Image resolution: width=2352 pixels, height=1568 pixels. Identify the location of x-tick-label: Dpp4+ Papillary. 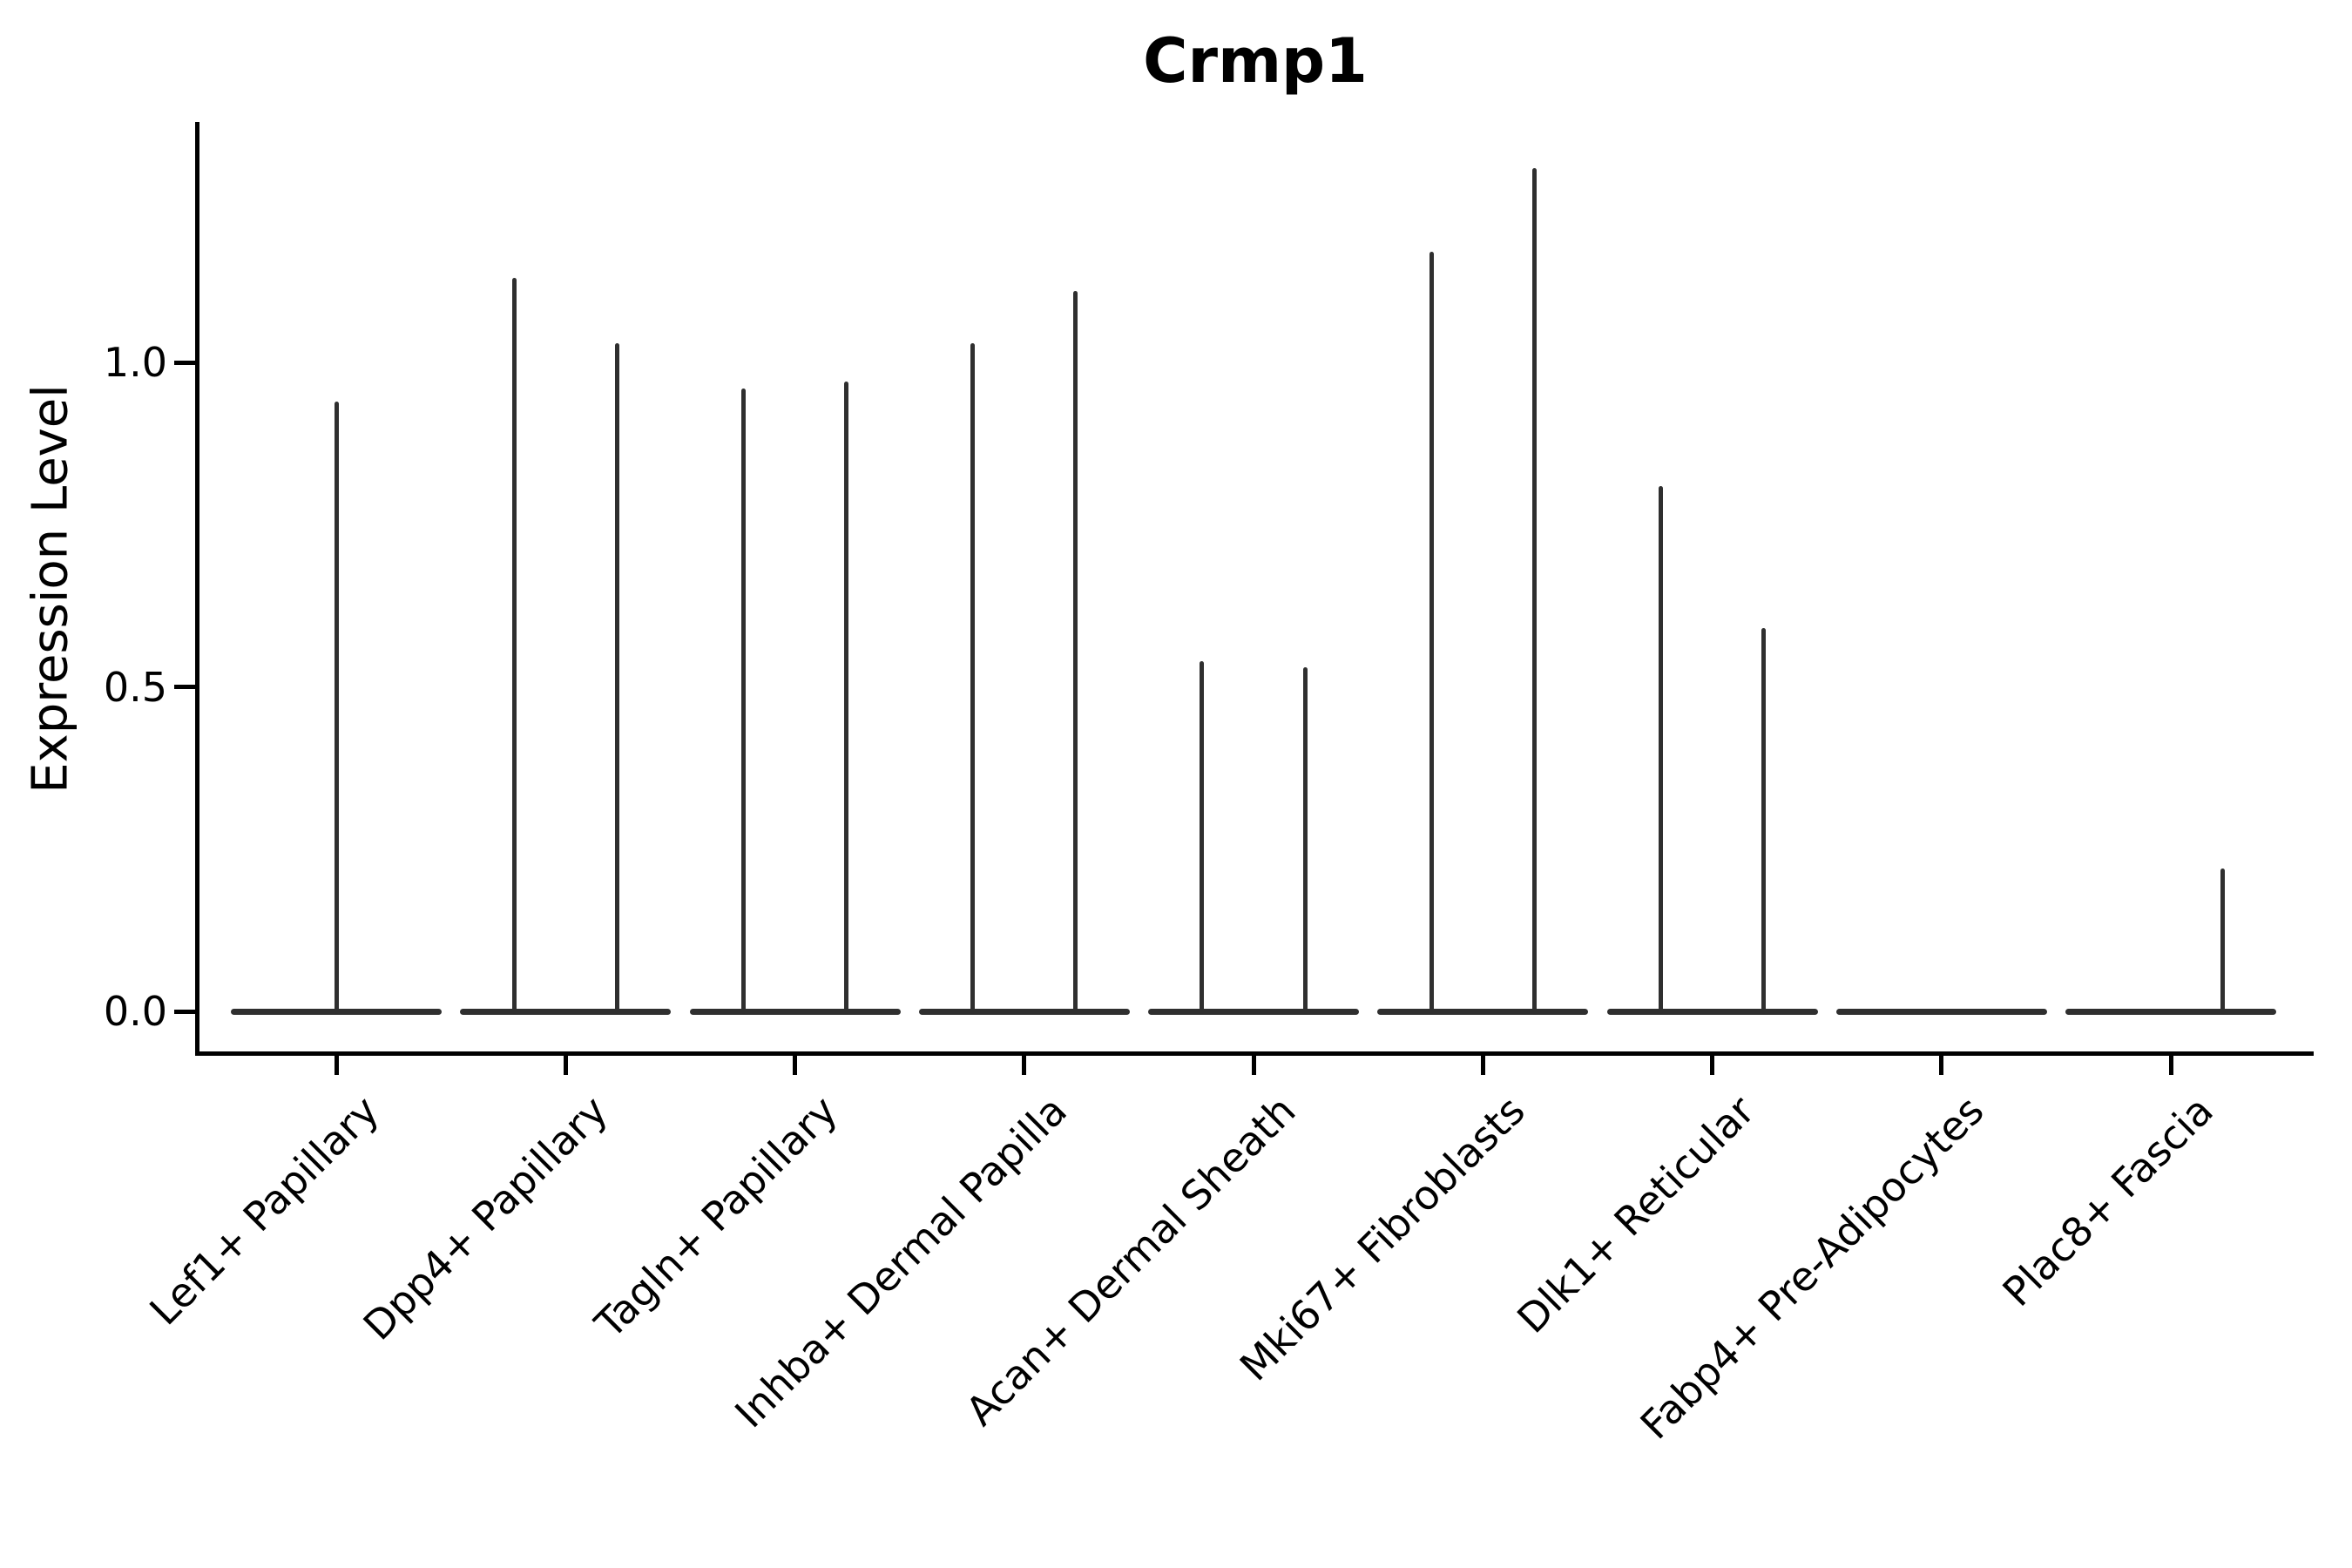
(486, 1217).